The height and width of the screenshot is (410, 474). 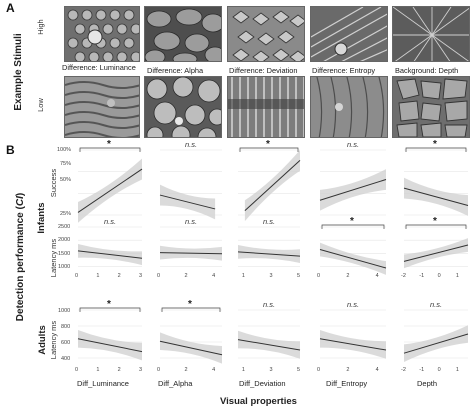 What do you see at coordinates (66, 180) in the screenshot?
I see `y-tick: 50%` at bounding box center [66, 180].